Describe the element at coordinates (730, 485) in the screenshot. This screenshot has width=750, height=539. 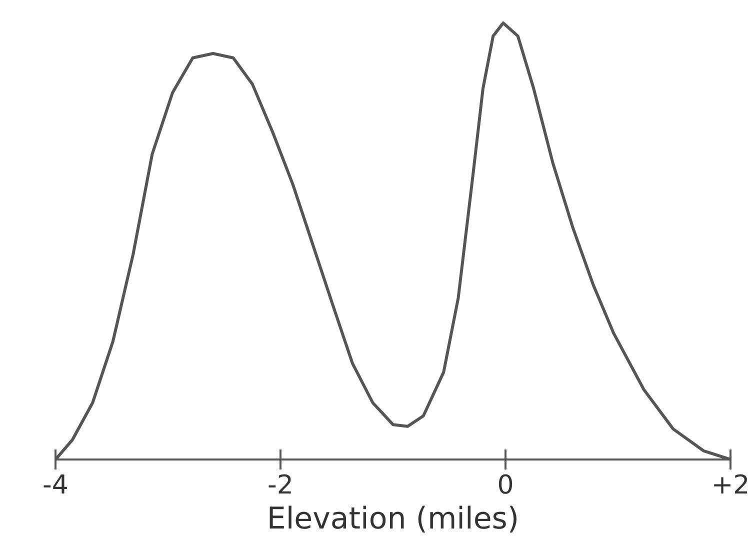
I see `x-tick-label: +2` at that location.